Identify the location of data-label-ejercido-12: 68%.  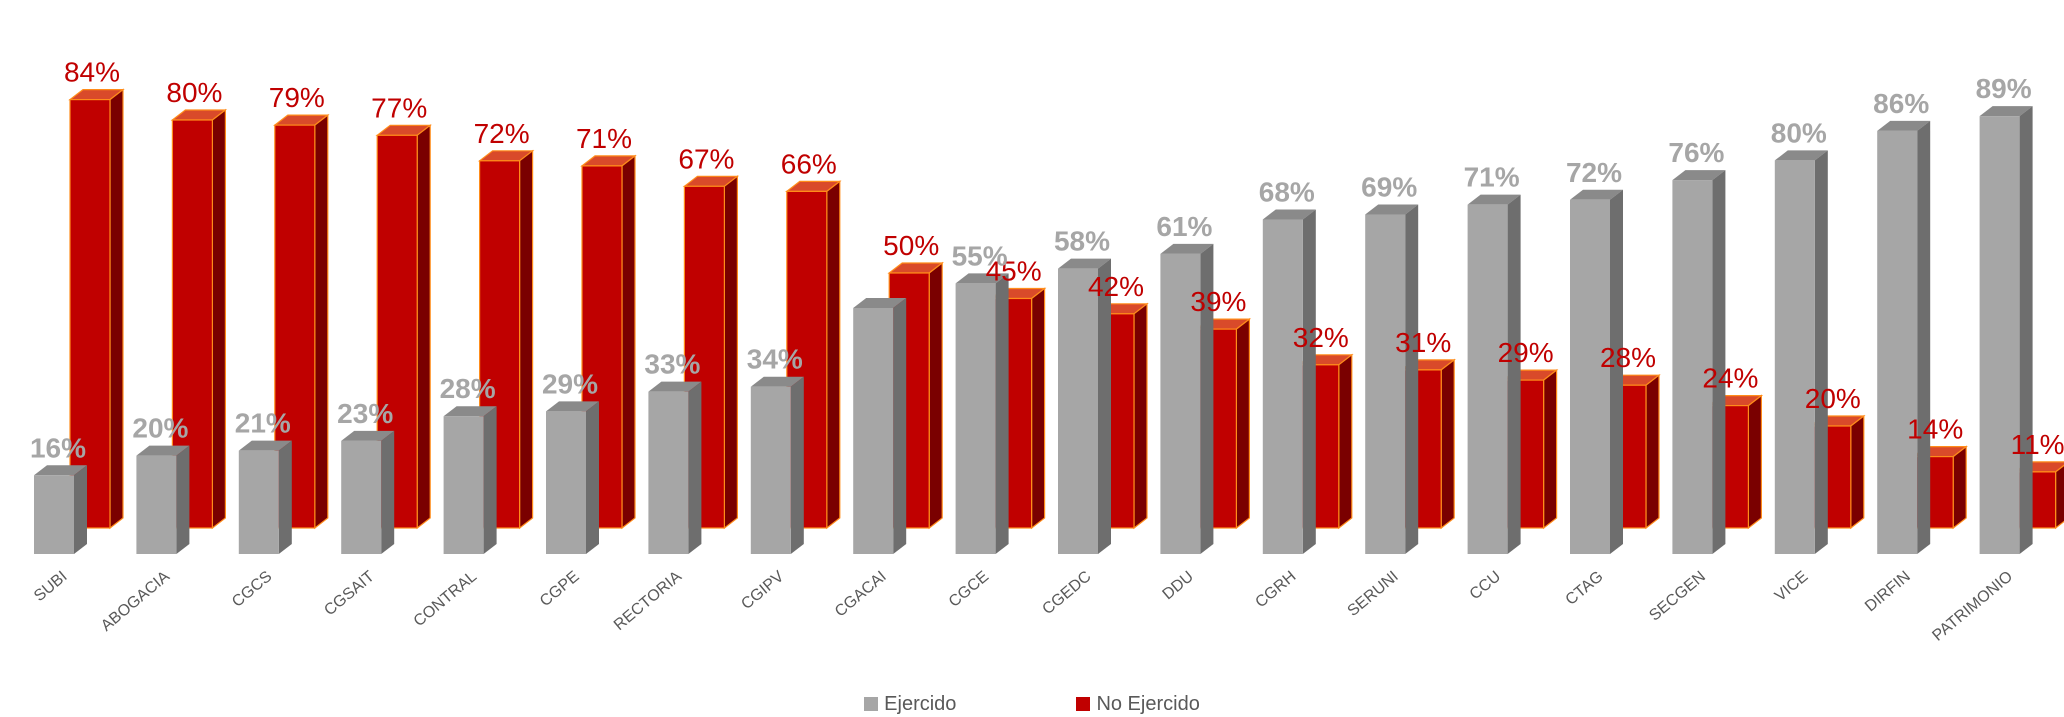
(1287, 191).